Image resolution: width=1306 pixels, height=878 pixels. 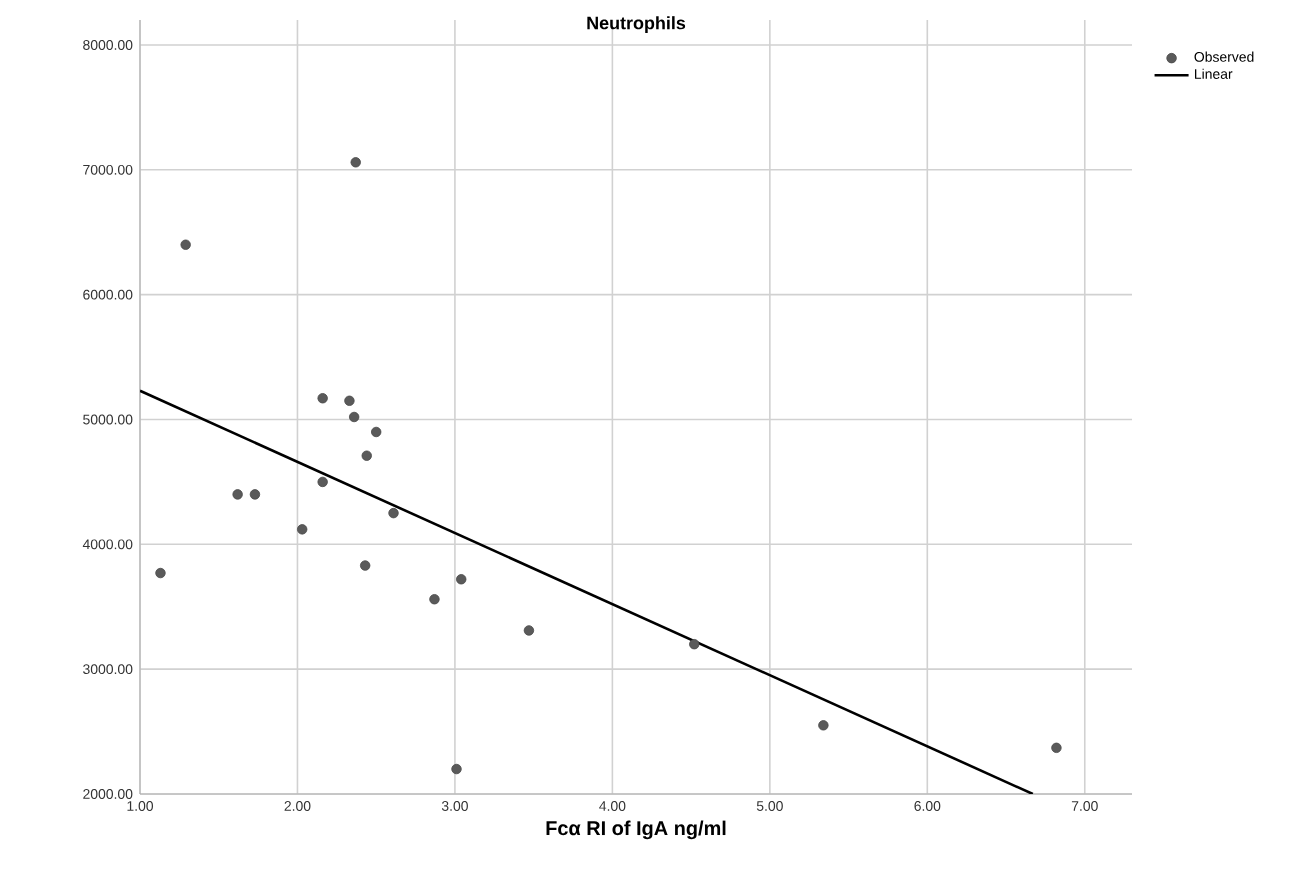 I want to click on x-axis-title: Fcα RI of IgA ng/ml, so click(x=636, y=830).